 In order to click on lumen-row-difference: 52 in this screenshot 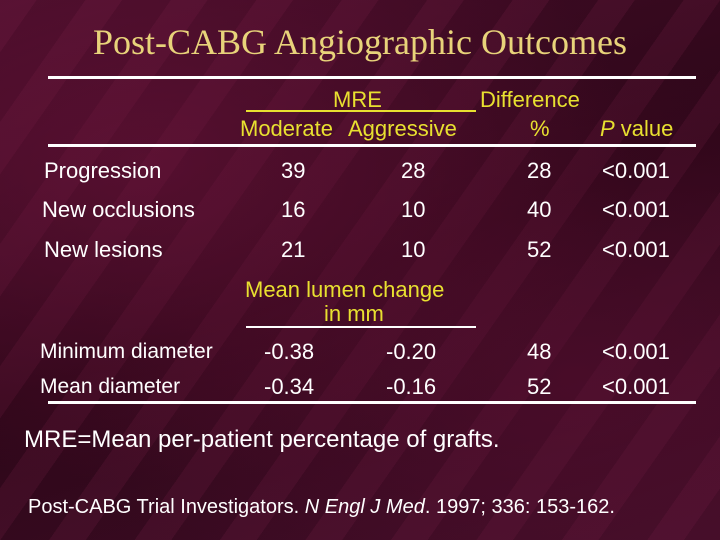, I will do `click(539, 386)`.